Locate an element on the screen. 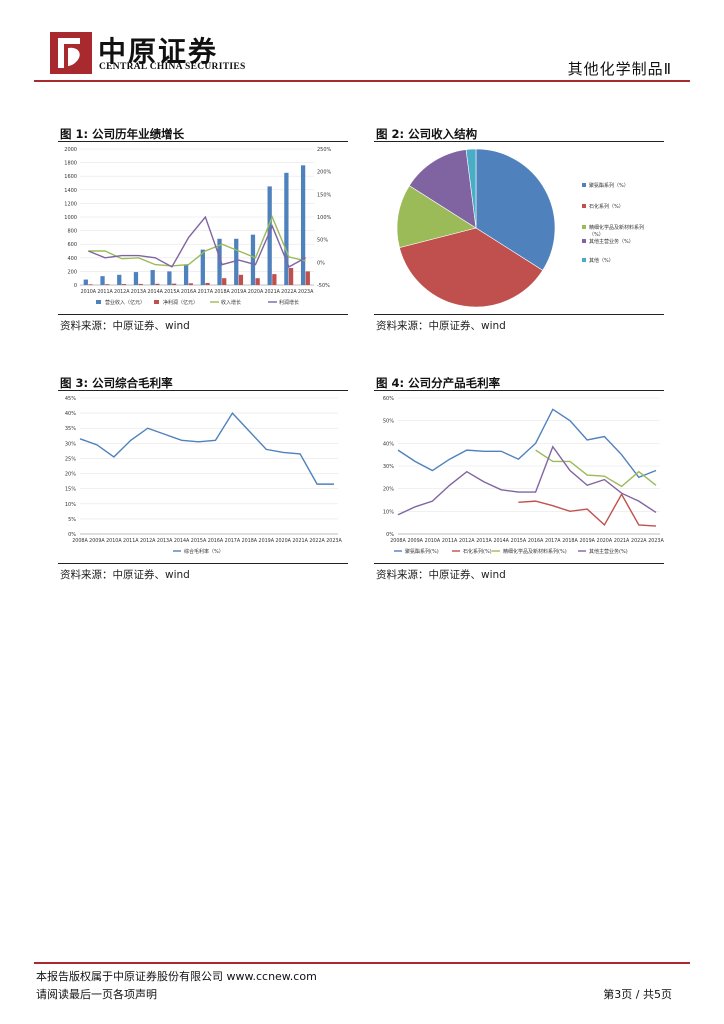 The width and height of the screenshot is (724, 1024). legend-label: 综合毛利率（%） is located at coordinates (204, 551).